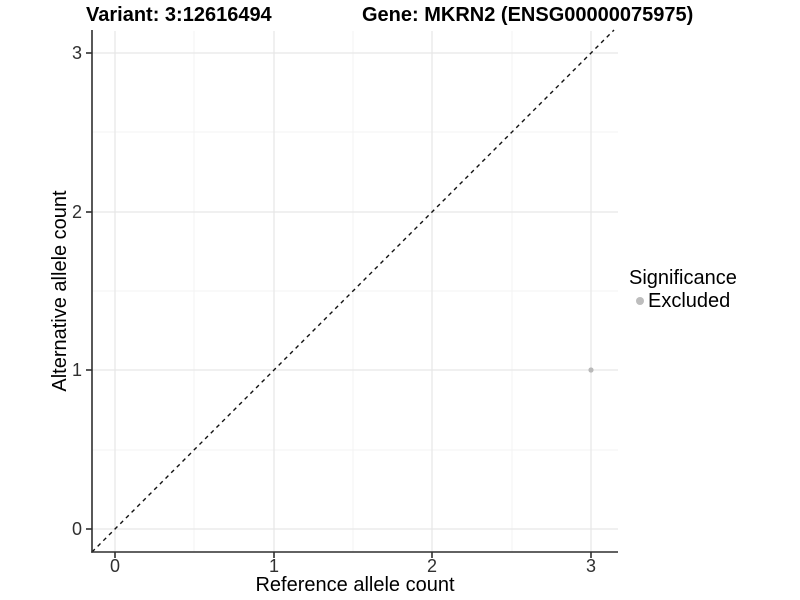 The image size is (800, 600). What do you see at coordinates (60, 291) in the screenshot?
I see `y-axis-title: Alternative allele count` at bounding box center [60, 291].